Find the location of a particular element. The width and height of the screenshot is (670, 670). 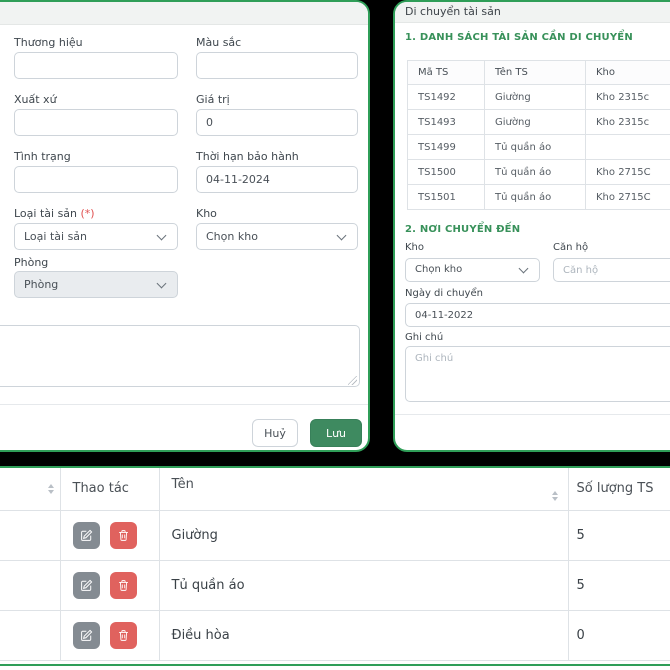

id-column-header is located at coordinates (30, 489).